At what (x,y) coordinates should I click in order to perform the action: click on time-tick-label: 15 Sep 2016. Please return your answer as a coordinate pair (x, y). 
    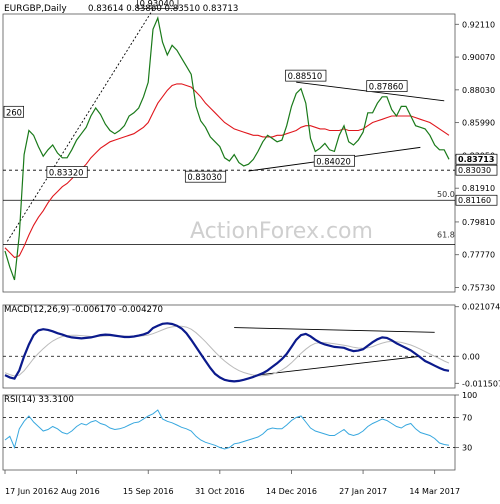
    Looking at the image, I should click on (148, 491).